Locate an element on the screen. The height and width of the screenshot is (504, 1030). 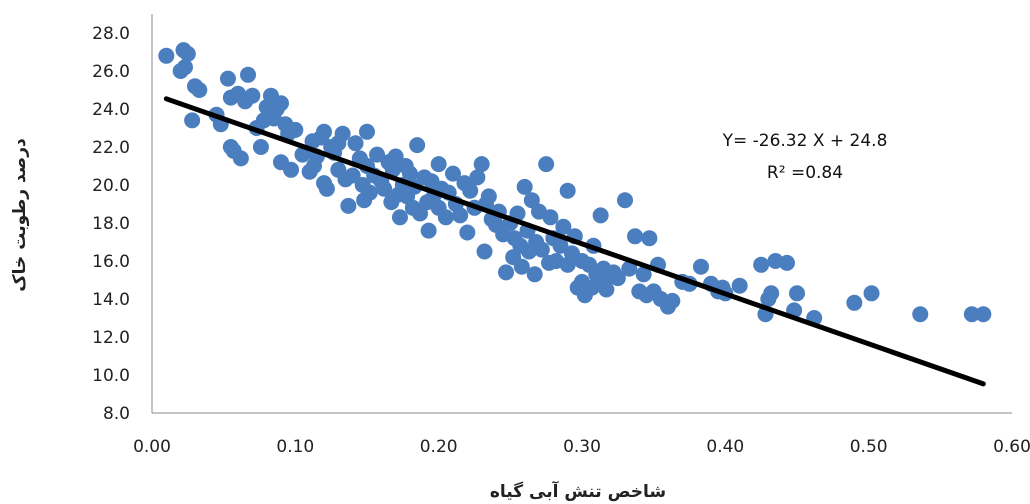
y-tick-label: 28.0 is located at coordinates (111, 34).